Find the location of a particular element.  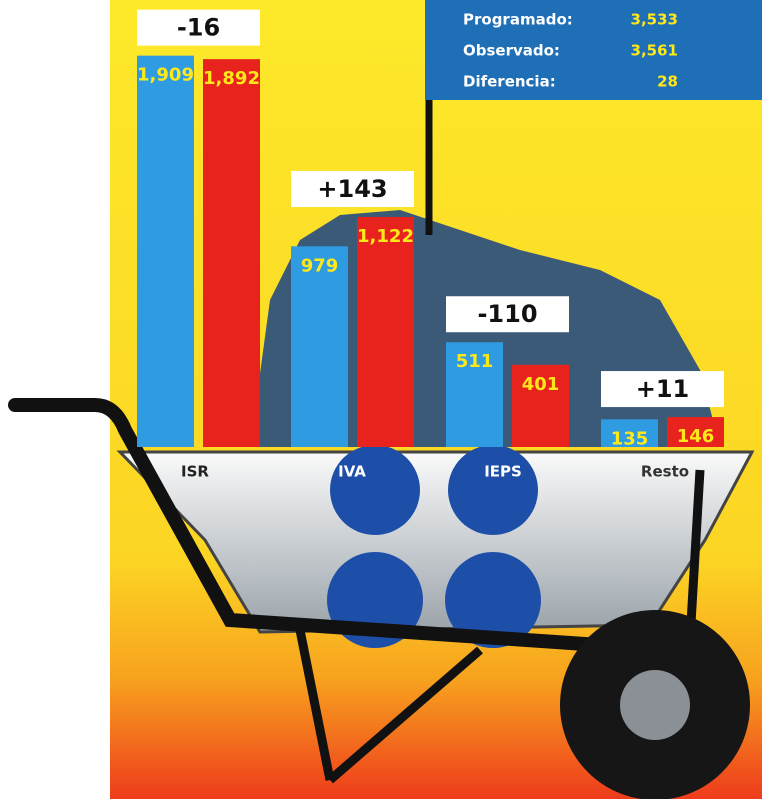

value-label: 511 is located at coordinates (475, 361).